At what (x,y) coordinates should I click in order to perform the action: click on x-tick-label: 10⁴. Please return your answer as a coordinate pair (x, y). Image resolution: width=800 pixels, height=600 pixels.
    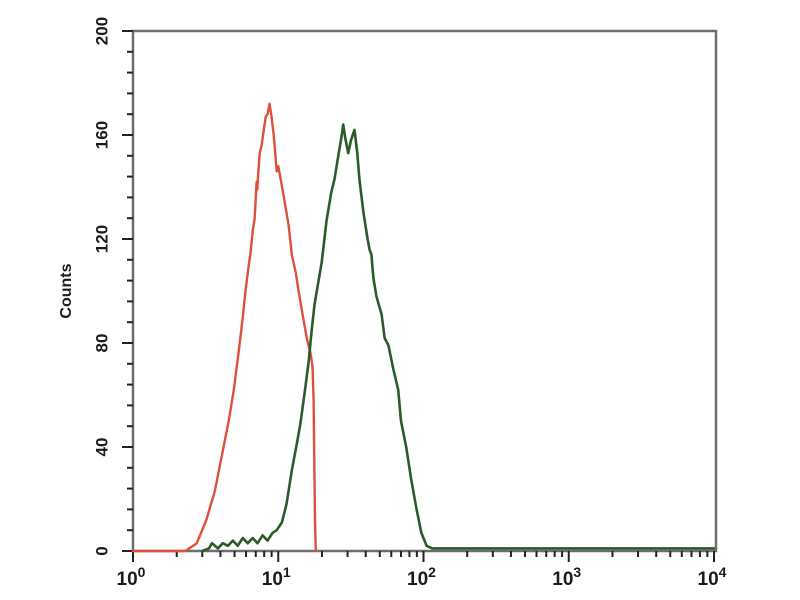
    Looking at the image, I should click on (712, 577).